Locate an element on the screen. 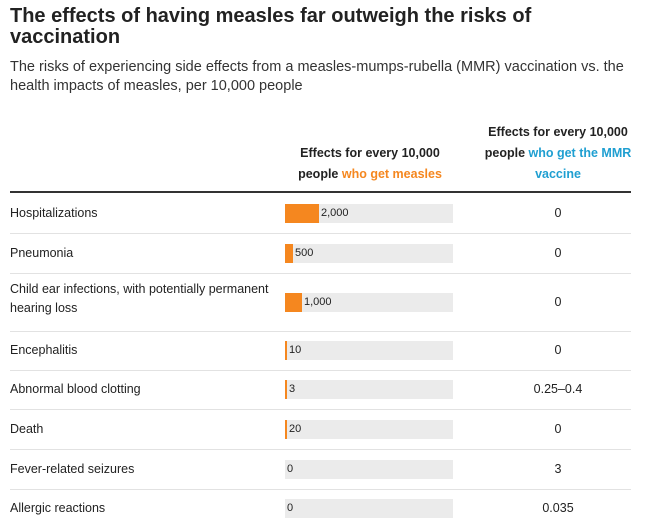 Image resolution: width=650 pixels, height=527 pixels. table-row: Pneumonia 500 0 is located at coordinates (320, 253).